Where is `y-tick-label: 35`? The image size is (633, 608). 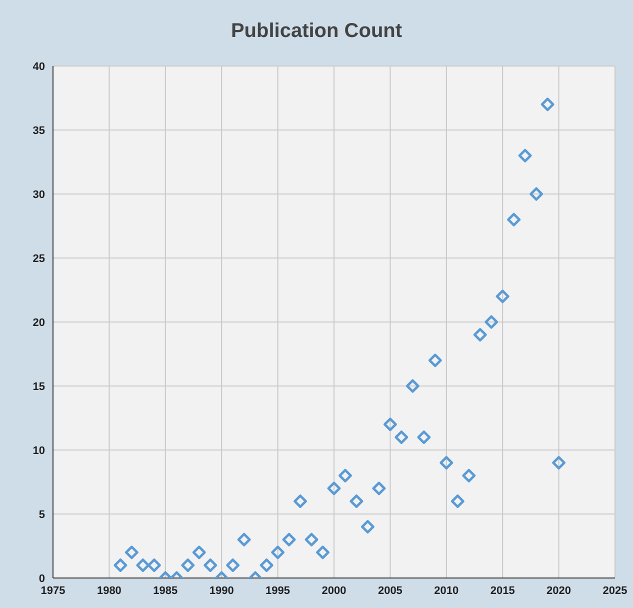 y-tick-label: 35 is located at coordinates (38, 130).